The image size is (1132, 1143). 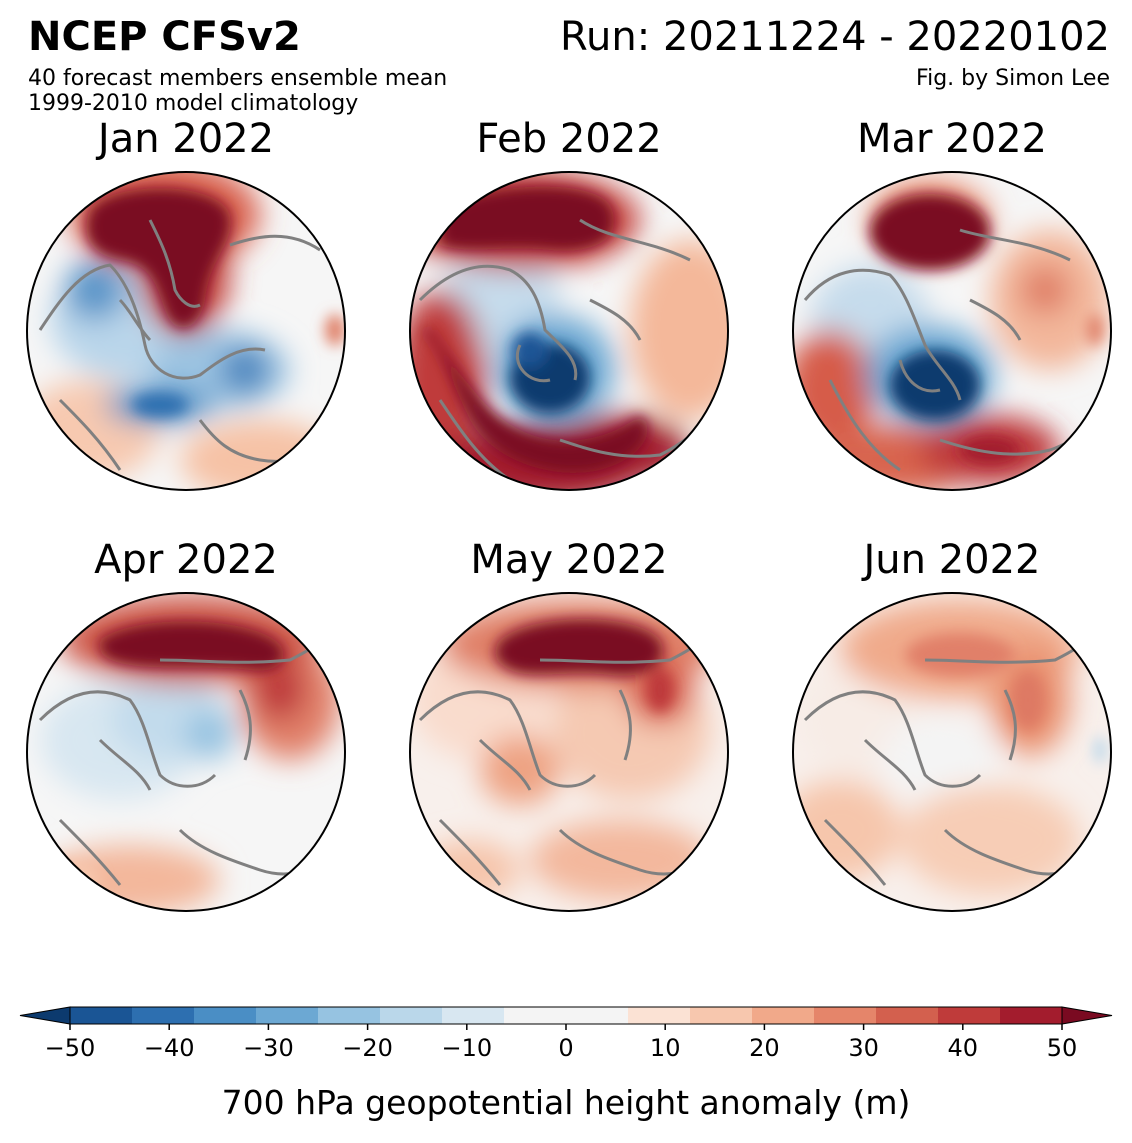 I want to click on colorbar: −50 −40 −30 −20 −10 0 10 20 30 40 50, so click(x=566, y=1034).